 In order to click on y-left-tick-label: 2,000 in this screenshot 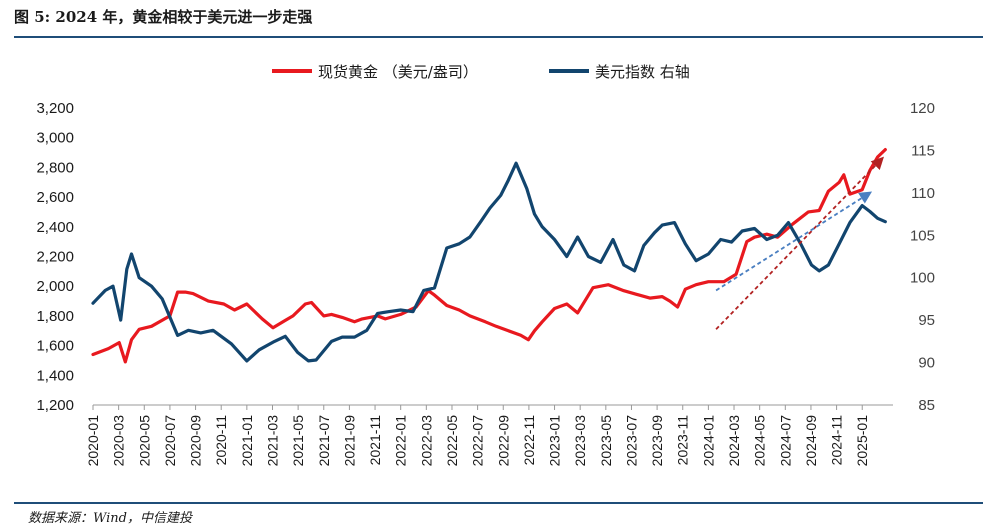, I will do `click(55, 286)`.